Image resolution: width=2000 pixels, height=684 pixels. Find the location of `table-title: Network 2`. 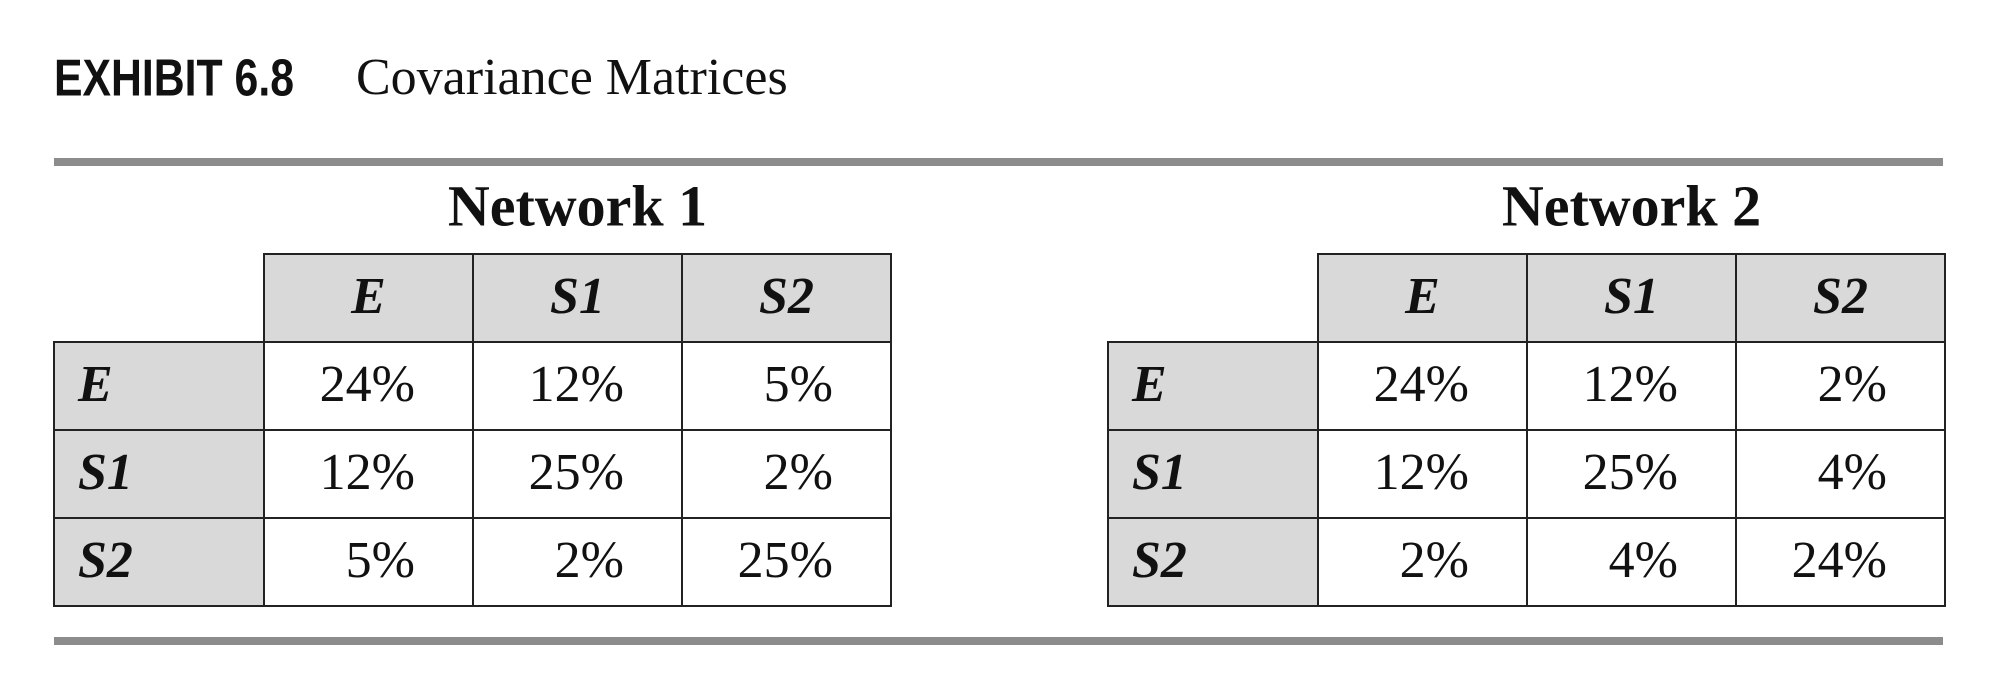

table-title: Network 2 is located at coordinates (1631, 205).